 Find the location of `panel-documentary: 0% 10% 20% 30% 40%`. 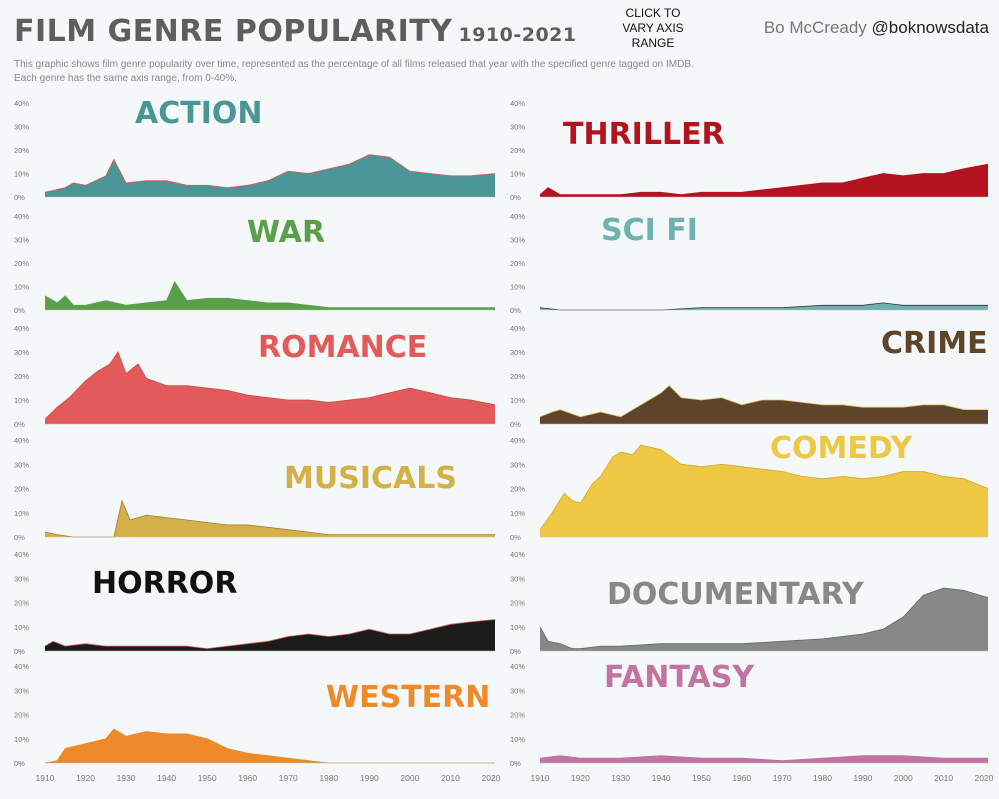

panel-documentary: 0% 10% 20% 30% 40% is located at coordinates (749, 603).